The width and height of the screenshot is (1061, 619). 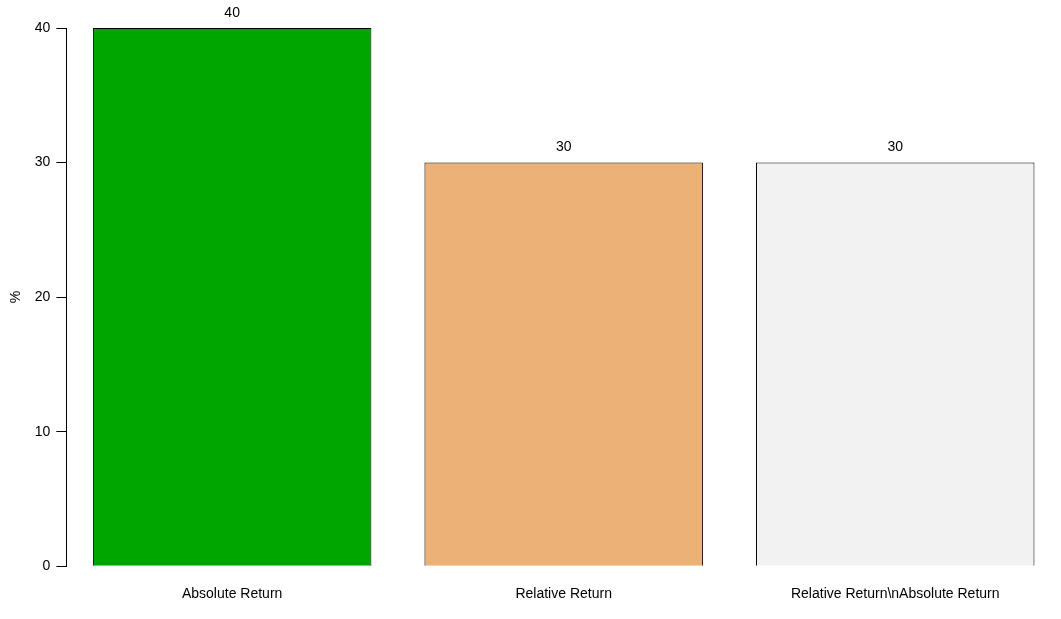 I want to click on y-tick-label: 20, so click(x=42, y=295).